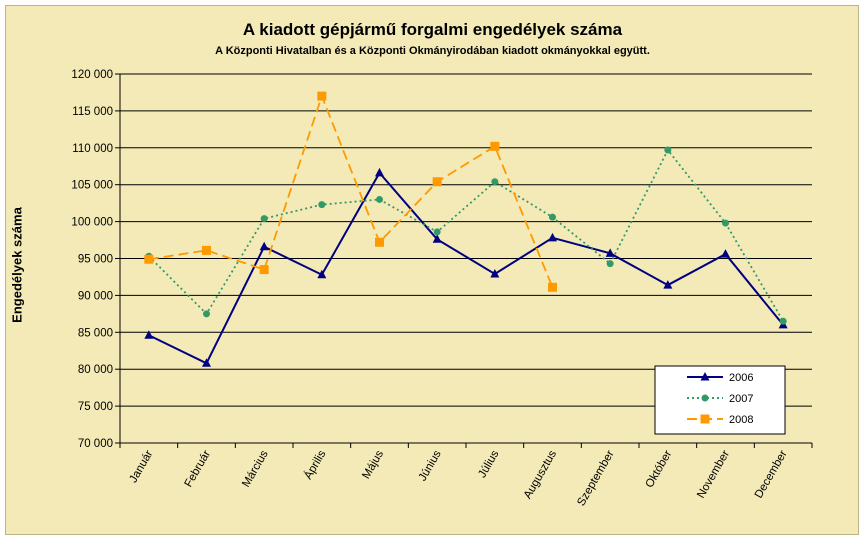 The image size is (865, 540). I want to click on legend-marker-2006, so click(705, 376).